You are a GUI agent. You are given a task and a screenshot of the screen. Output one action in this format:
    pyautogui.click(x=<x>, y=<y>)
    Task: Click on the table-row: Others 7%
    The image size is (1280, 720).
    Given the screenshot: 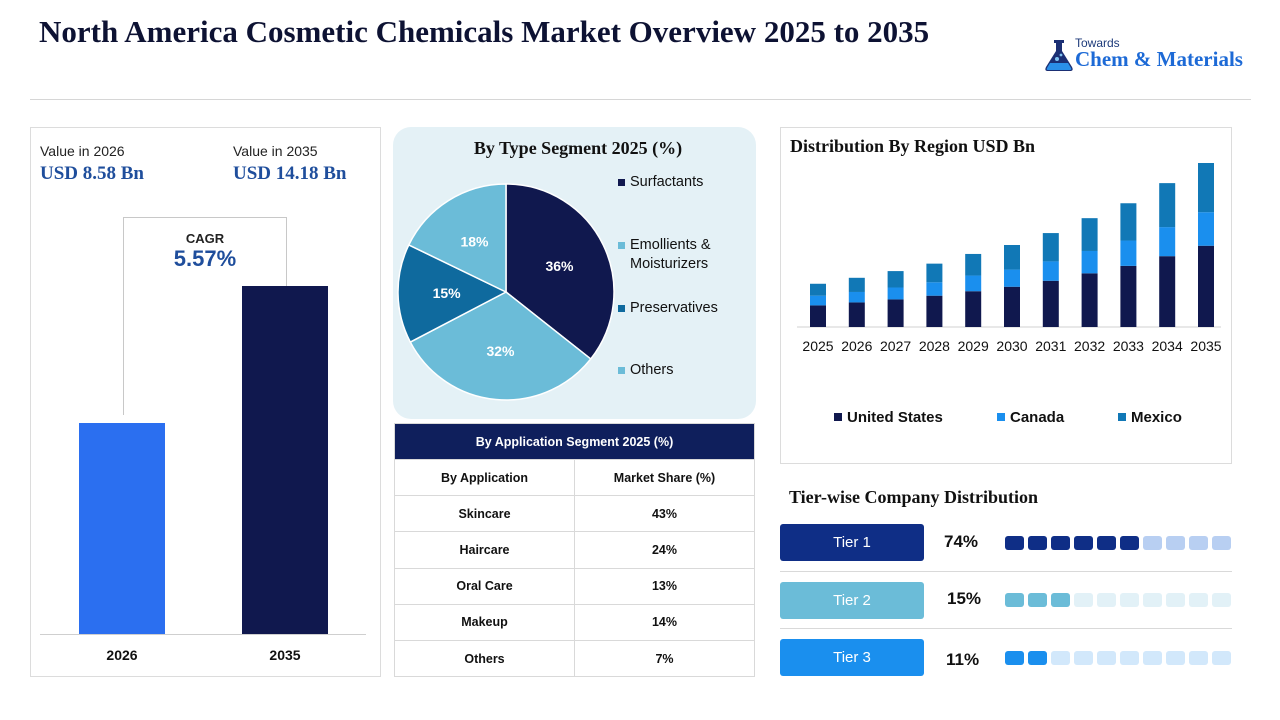 What is the action you would take?
    pyautogui.click(x=574, y=658)
    